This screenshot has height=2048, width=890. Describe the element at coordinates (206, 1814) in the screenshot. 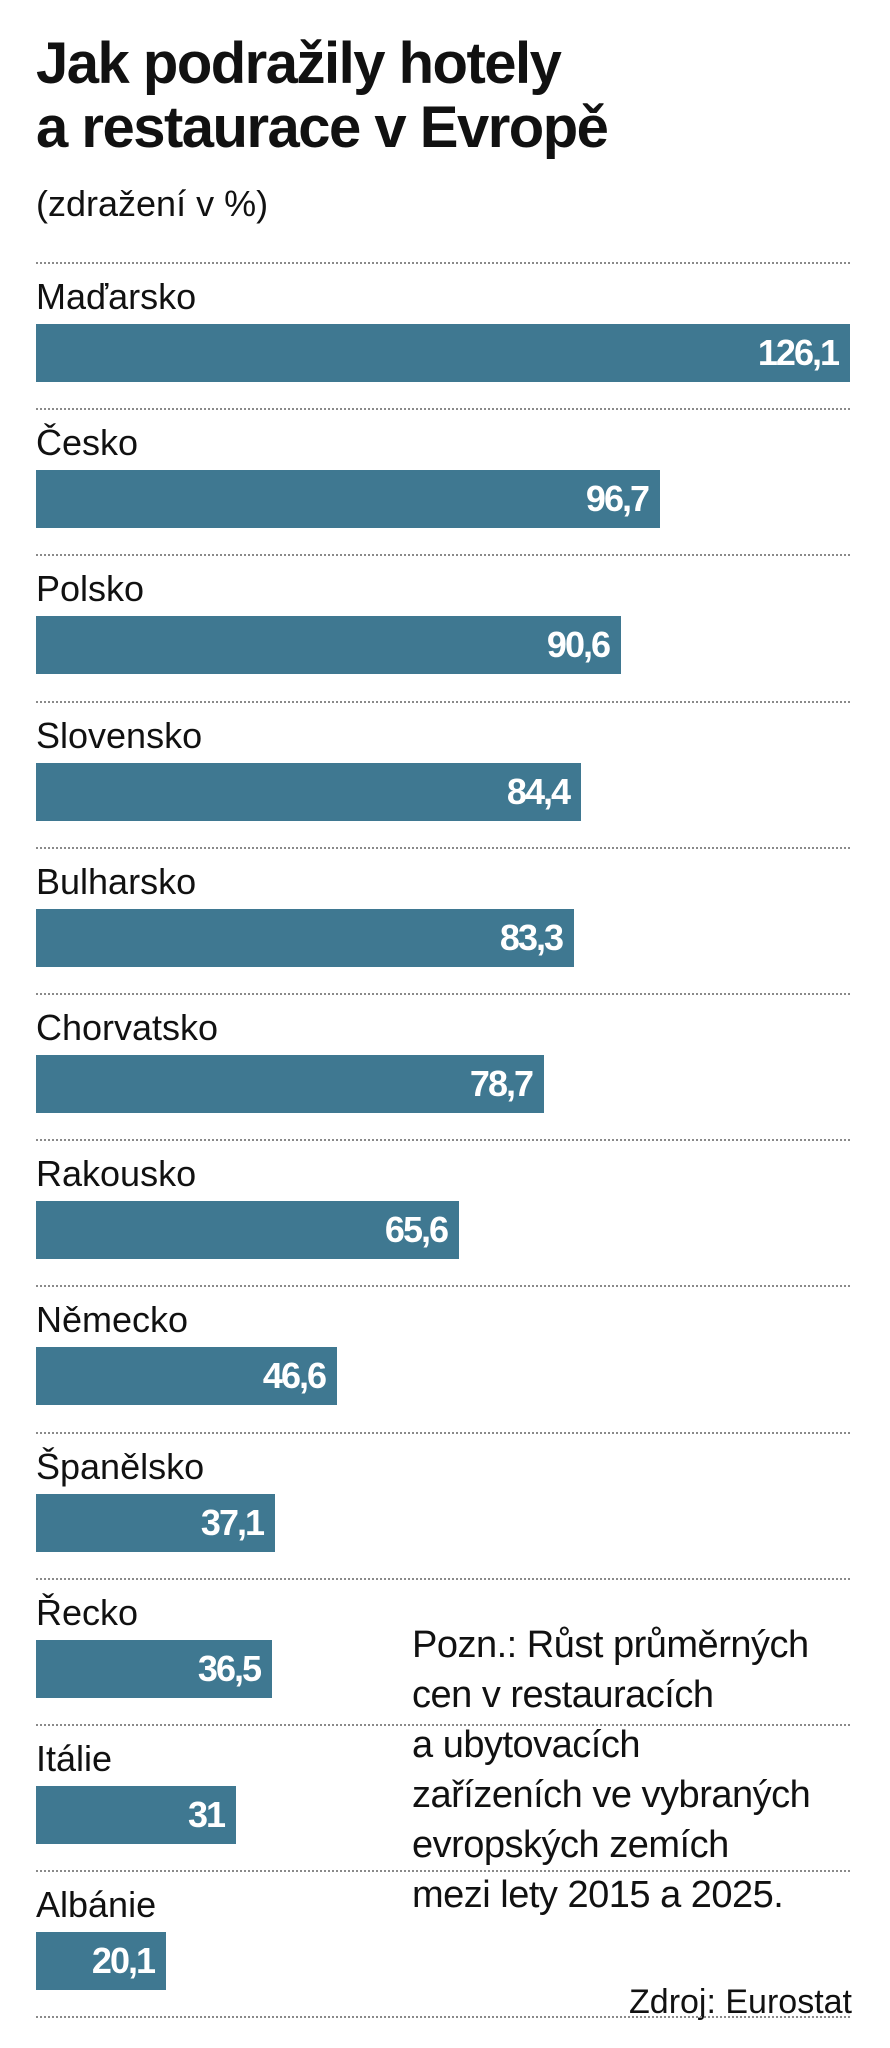

I see `bar-value-label: 31` at that location.